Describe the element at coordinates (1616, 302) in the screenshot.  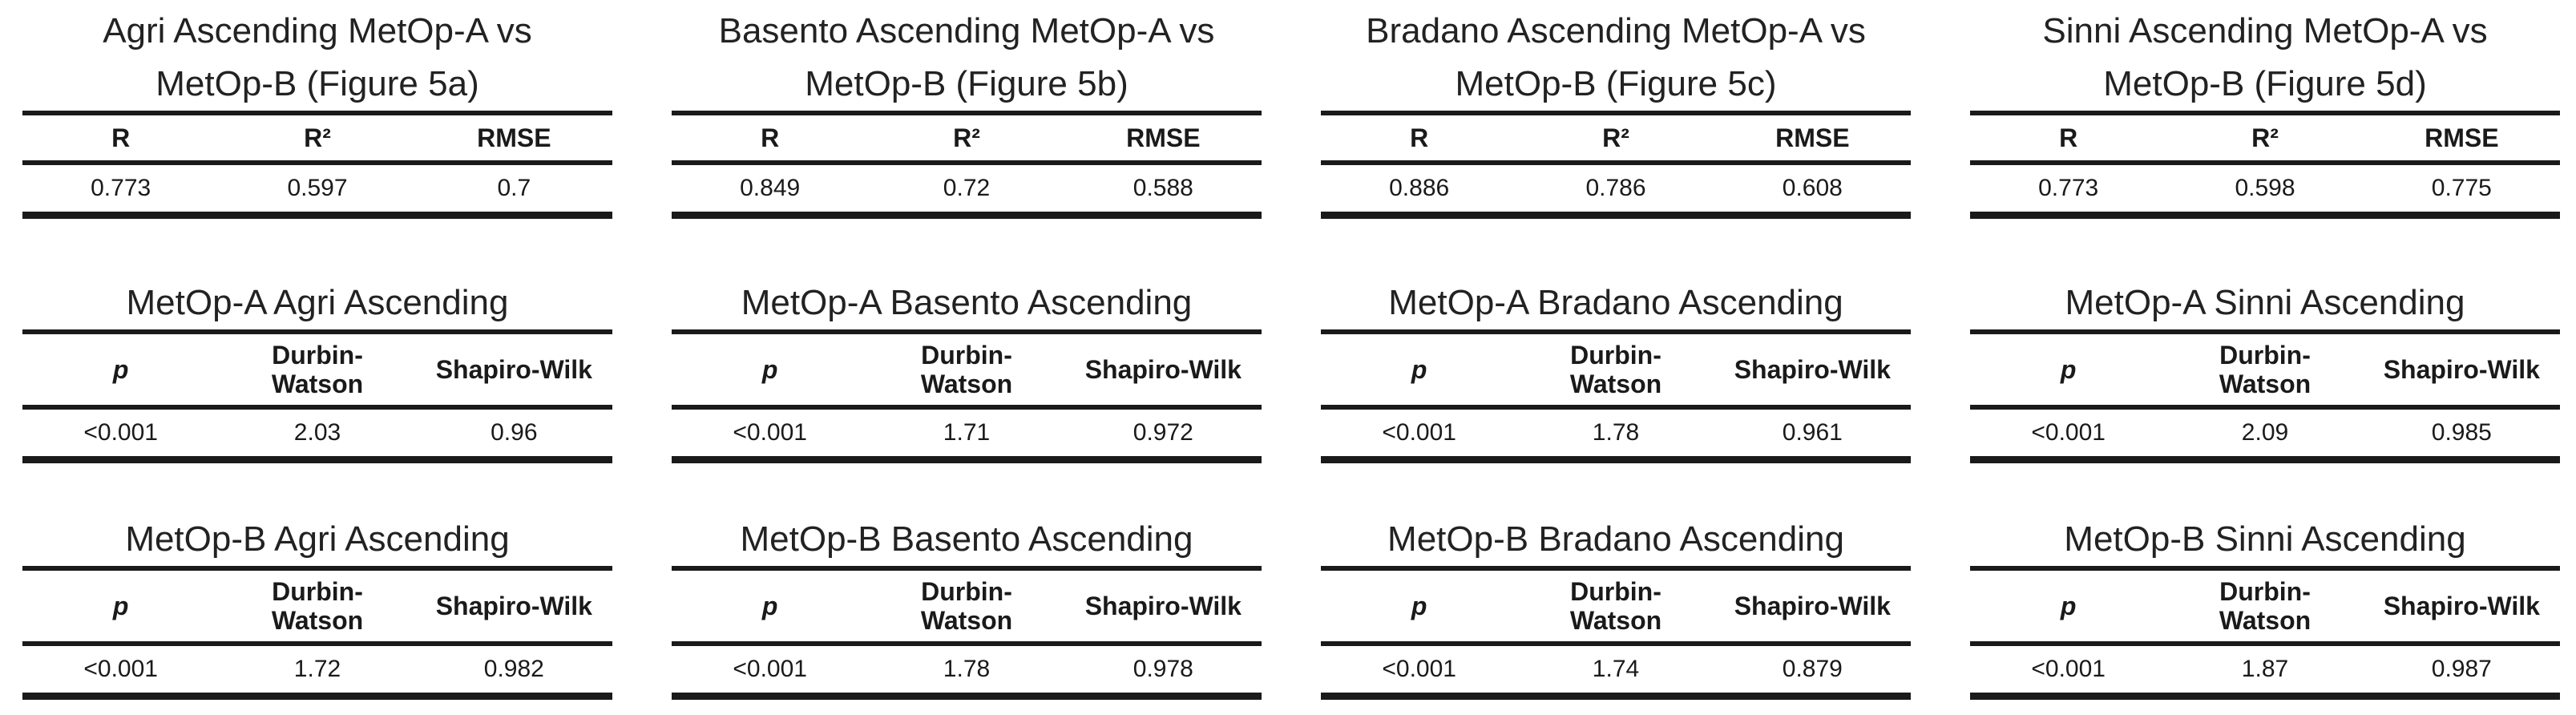
I see `table-title: MetOp-A Bradano Ascending` at that location.